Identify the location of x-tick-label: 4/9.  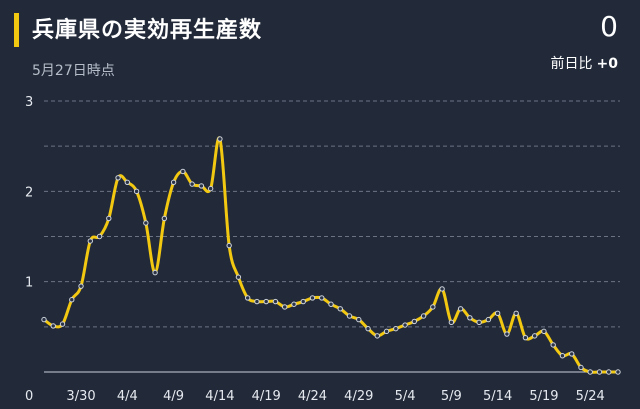
(173, 396).